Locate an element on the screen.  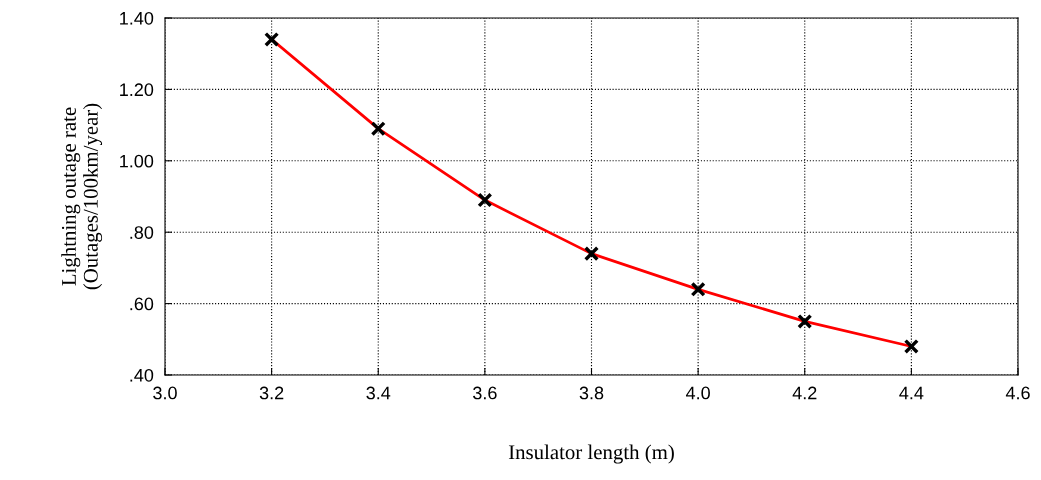
x-tick-label: 3.0 is located at coordinates (165, 393).